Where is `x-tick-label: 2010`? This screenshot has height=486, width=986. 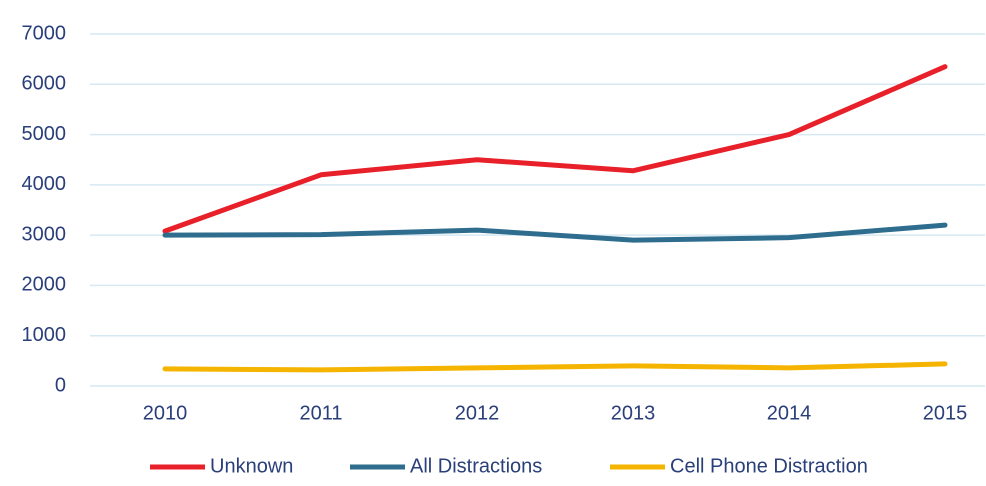 x-tick-label: 2010 is located at coordinates (165, 413).